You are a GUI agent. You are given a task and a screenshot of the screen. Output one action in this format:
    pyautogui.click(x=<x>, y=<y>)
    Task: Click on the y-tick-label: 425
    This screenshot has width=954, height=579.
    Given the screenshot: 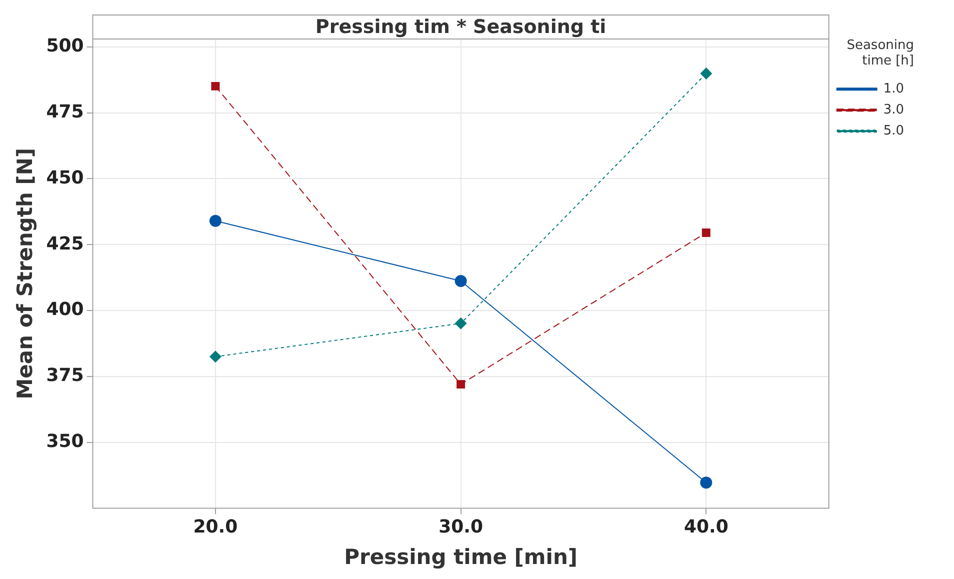 What is the action you would take?
    pyautogui.click(x=65, y=243)
    